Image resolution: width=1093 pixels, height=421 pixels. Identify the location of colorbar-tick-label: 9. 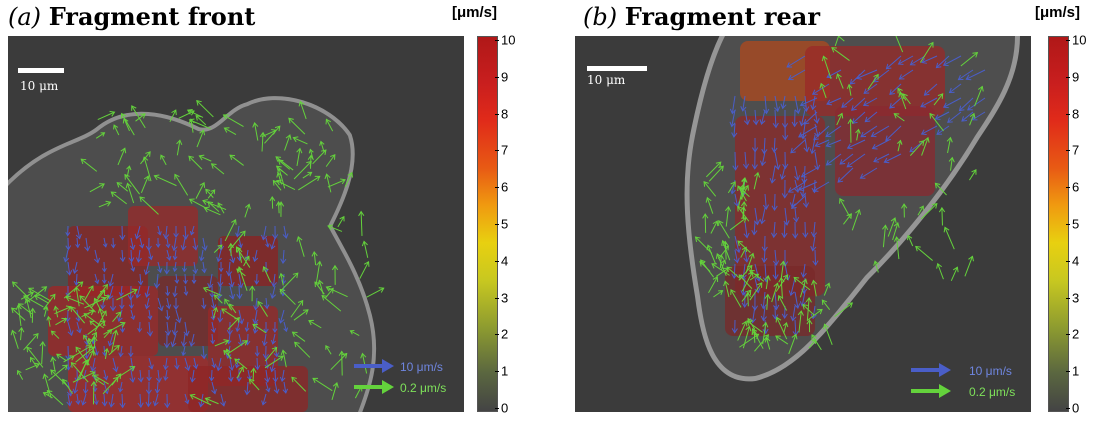
(505, 77).